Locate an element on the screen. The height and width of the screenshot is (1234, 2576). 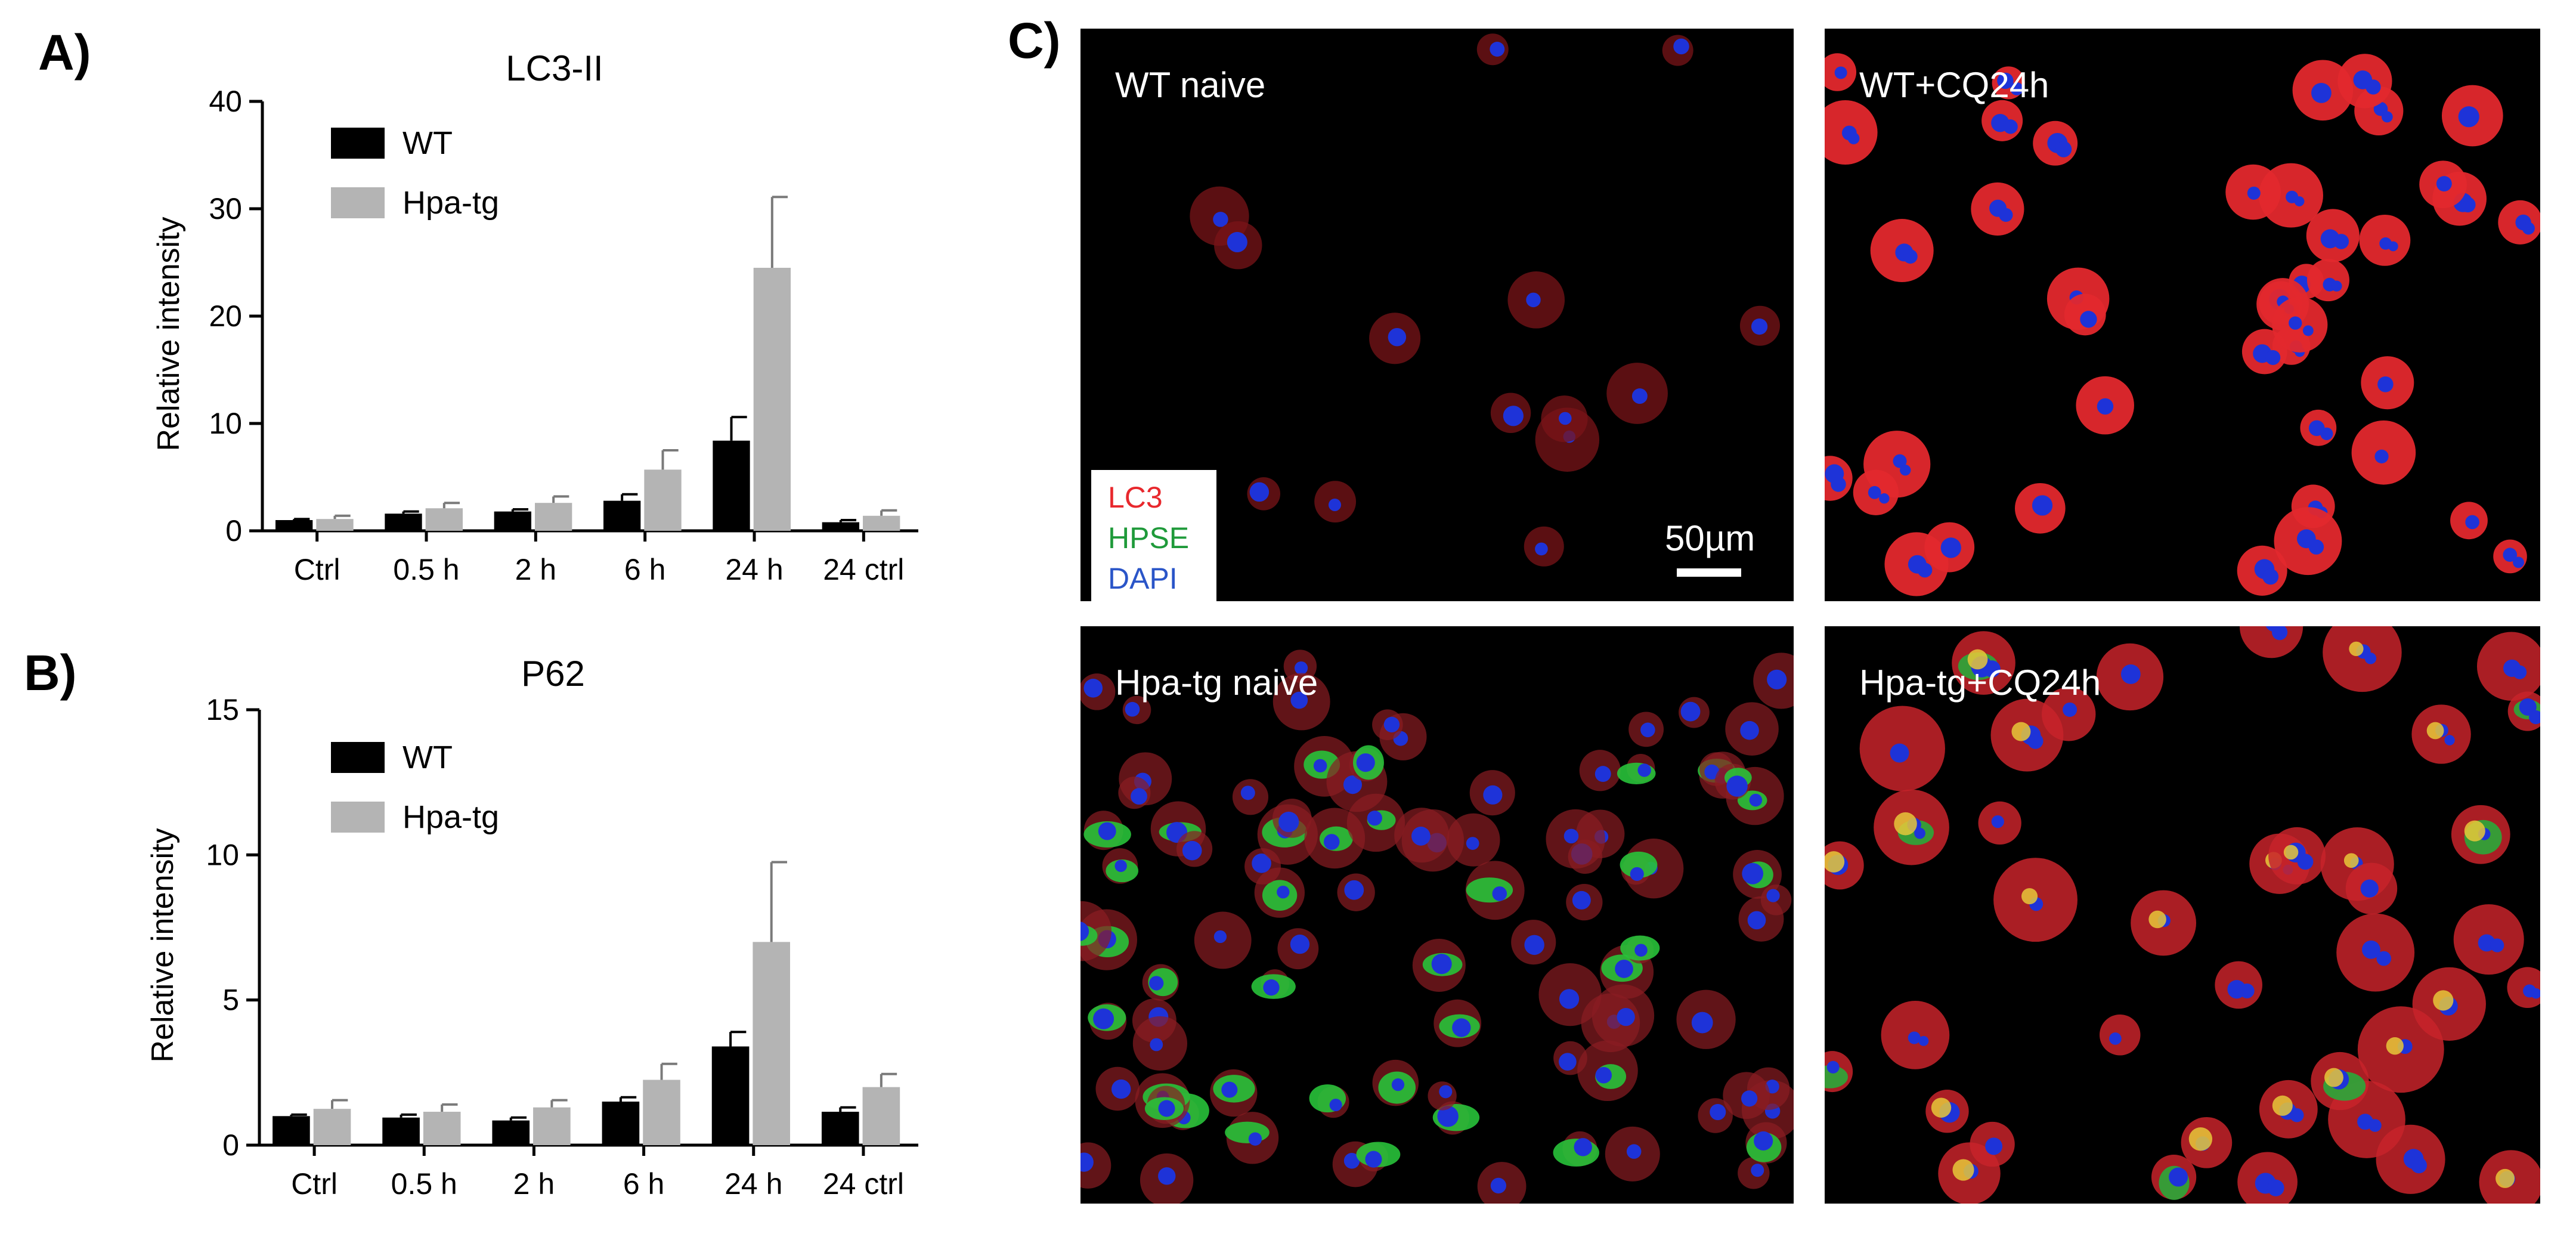
scale-bar-label: 50µm is located at coordinates (1710, 538).